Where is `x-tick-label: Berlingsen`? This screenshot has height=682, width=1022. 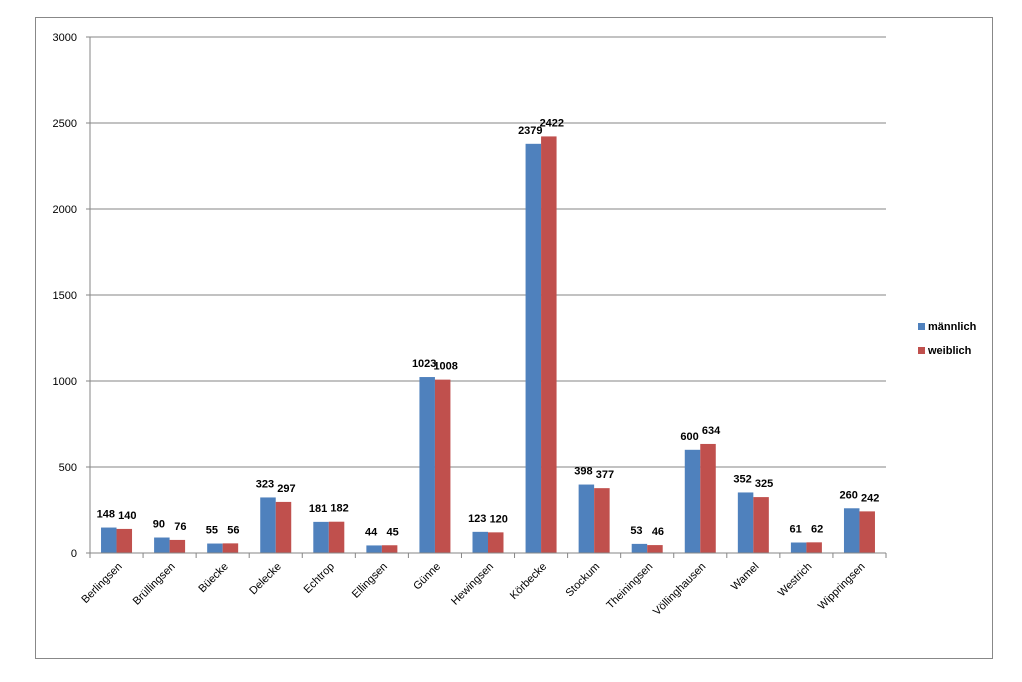
x-tick-label: Berlingsen is located at coordinates (101, 583).